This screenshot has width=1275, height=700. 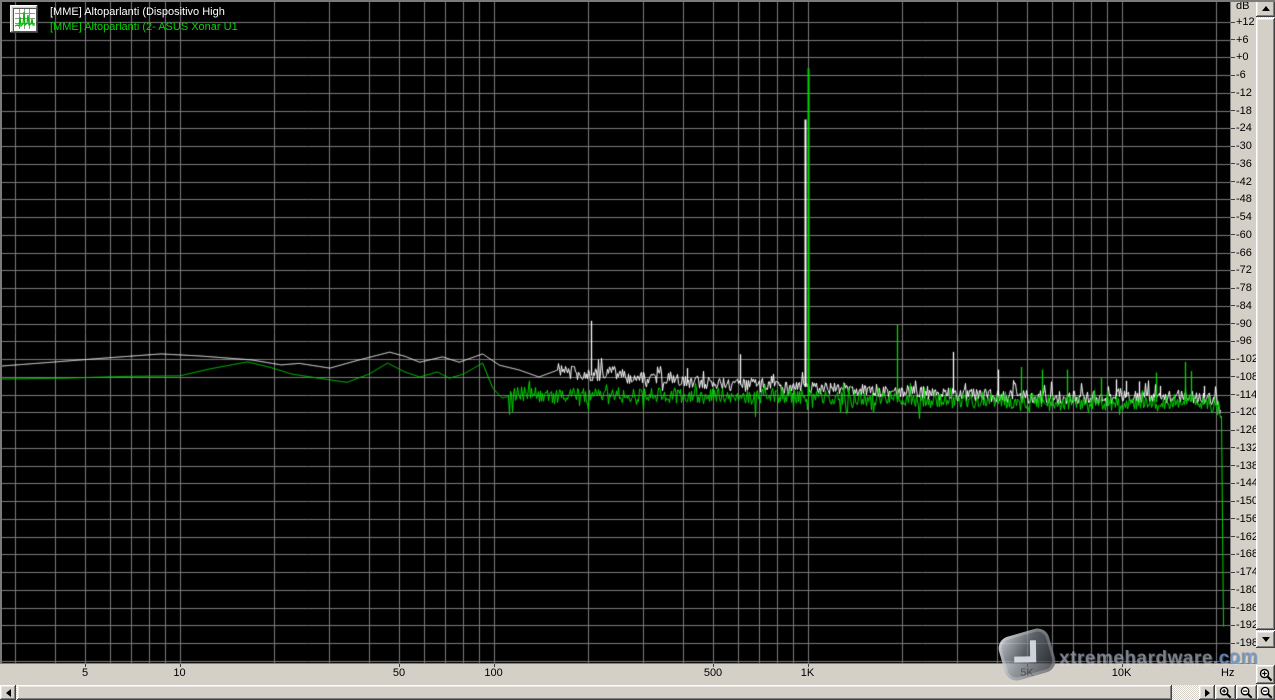 I want to click on db-tick-label: -156, so click(x=1247, y=518).